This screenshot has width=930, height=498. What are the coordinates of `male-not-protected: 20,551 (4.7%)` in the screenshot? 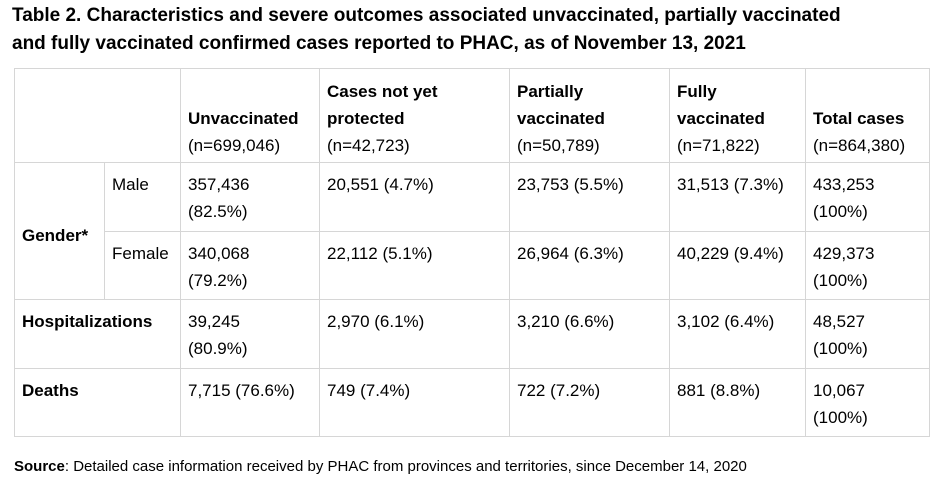 It's located at (414, 197).